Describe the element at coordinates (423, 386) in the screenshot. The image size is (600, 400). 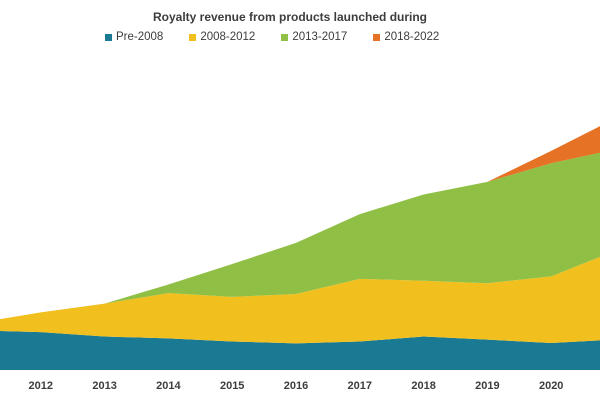
I see `x-tick-label-2018: 2018` at that location.